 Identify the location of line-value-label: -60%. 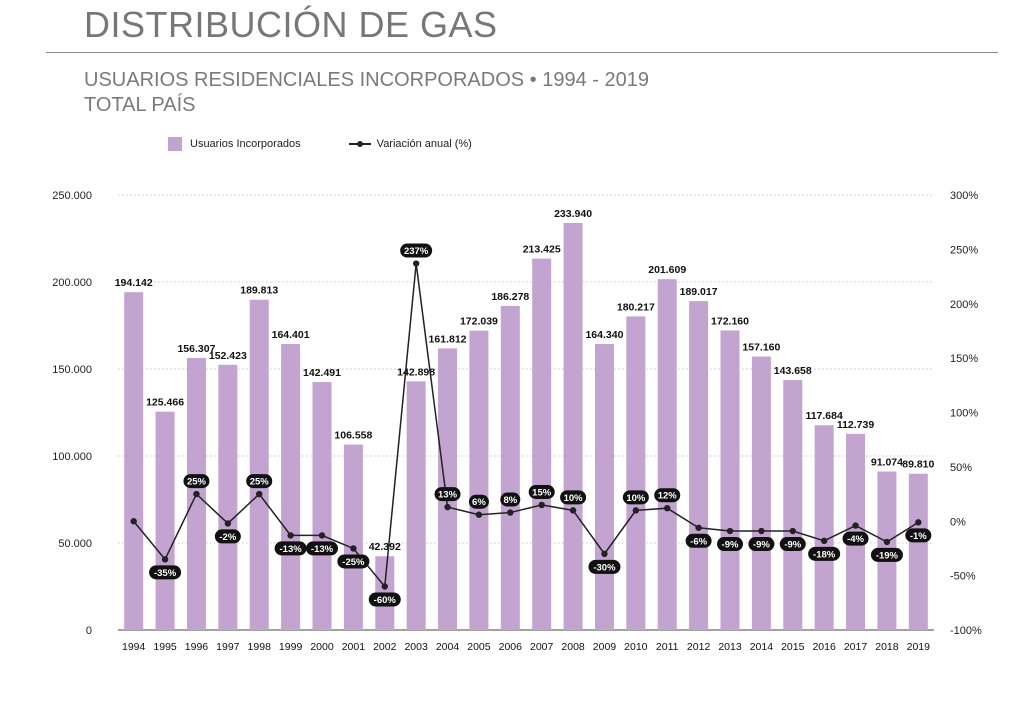
(385, 600).